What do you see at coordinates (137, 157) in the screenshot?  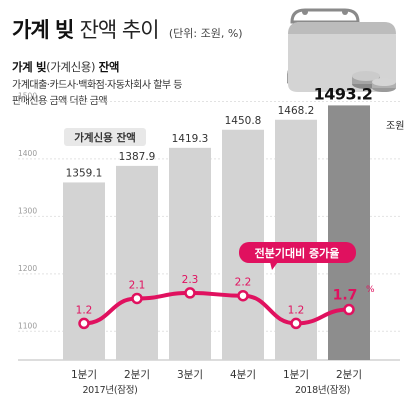 I see `bar-value-label: 1387.9` at bounding box center [137, 157].